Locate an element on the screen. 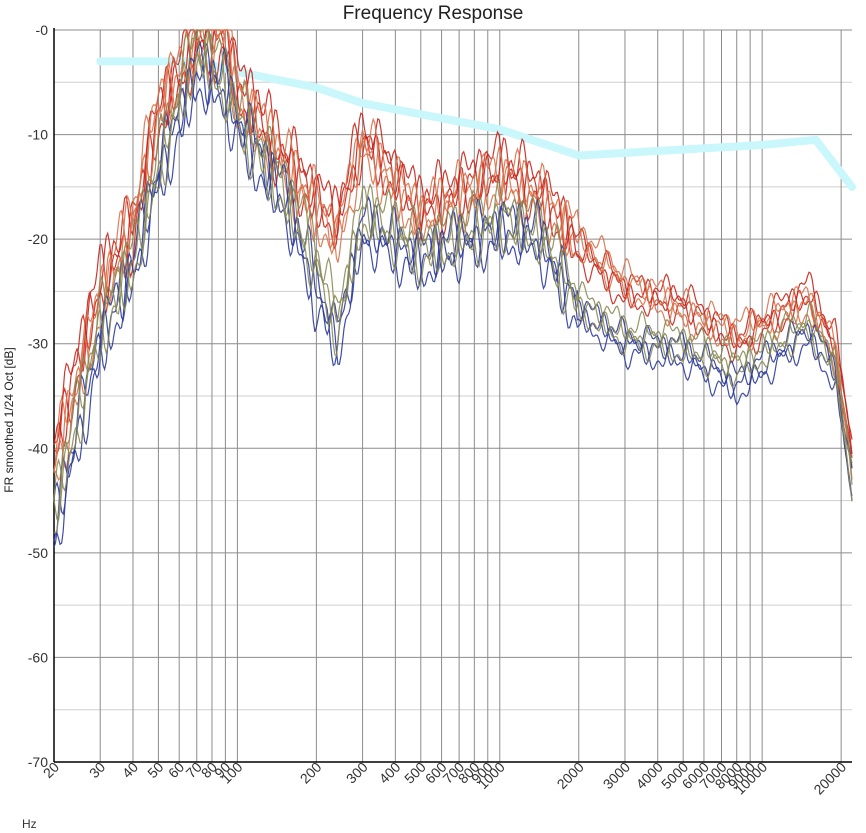 The image size is (866, 833). target-curve is located at coordinates (476, 124).